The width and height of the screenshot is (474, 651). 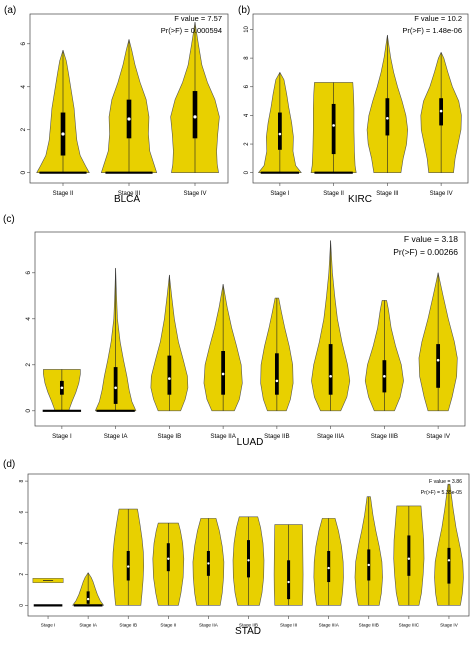 What do you see at coordinates (9, 219) in the screenshot?
I see `panel-label: (c)` at bounding box center [9, 219].